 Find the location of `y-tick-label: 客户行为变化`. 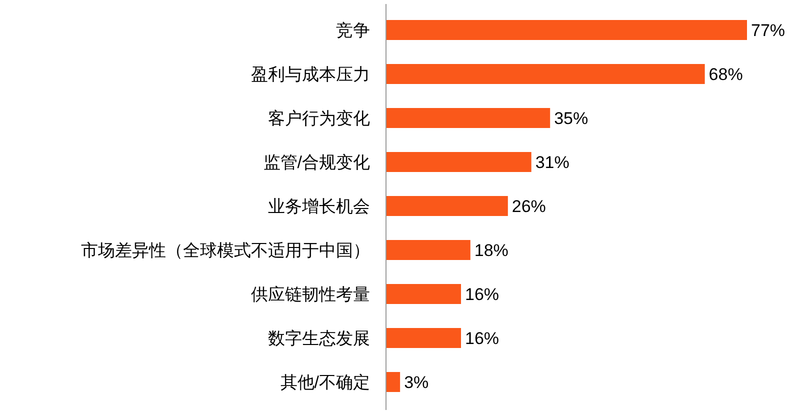

y-tick-label: 客户行为变化 is located at coordinates (319, 118).